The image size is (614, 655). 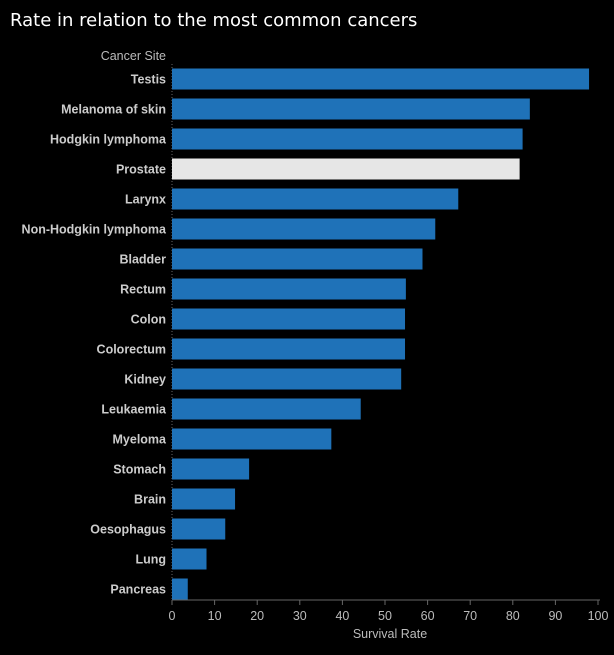 What do you see at coordinates (128, 530) in the screenshot?
I see `category-label-oesophagus: Oesophagus` at bounding box center [128, 530].